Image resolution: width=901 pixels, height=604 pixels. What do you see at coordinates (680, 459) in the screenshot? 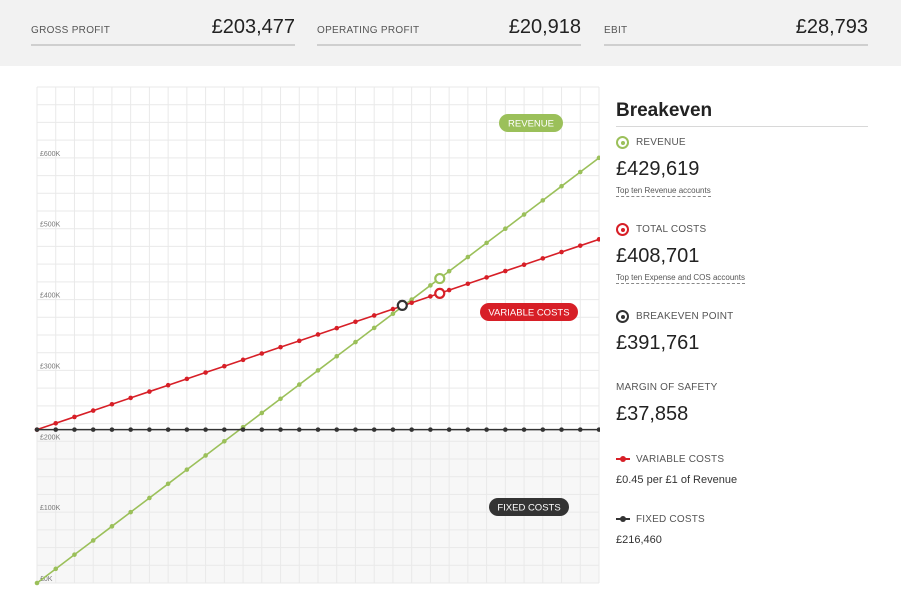
I see `variable-costs-label: VARIABLE COSTS` at bounding box center [680, 459].